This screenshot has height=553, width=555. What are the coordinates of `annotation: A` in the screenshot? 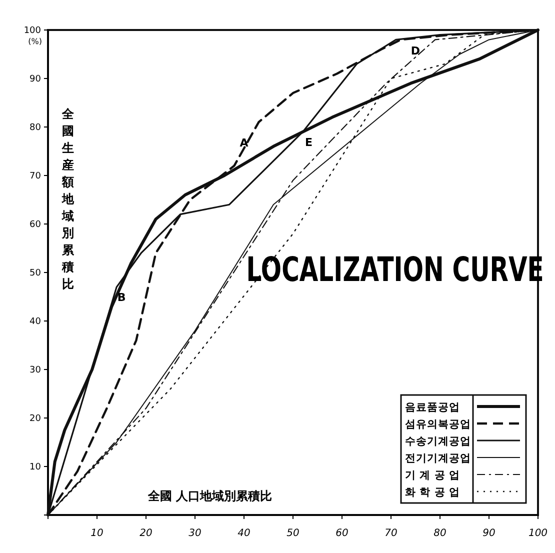 It's located at (244, 143).